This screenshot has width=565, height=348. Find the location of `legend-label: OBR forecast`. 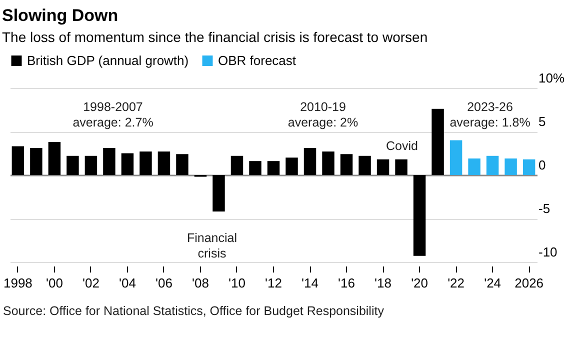

legend-label: OBR forecast is located at coordinates (257, 60).